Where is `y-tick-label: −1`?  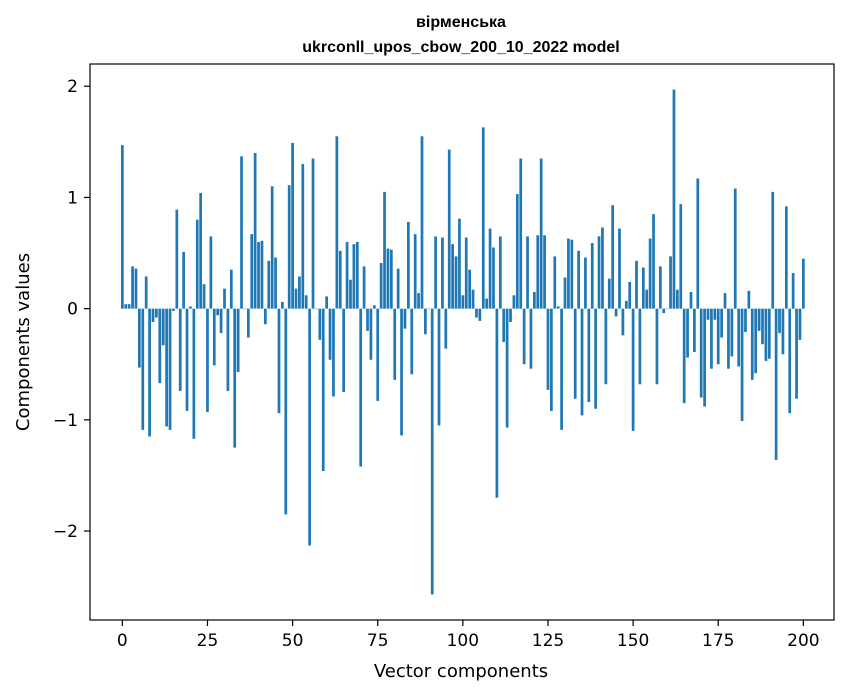
y-tick-label: −1 is located at coordinates (65, 421).